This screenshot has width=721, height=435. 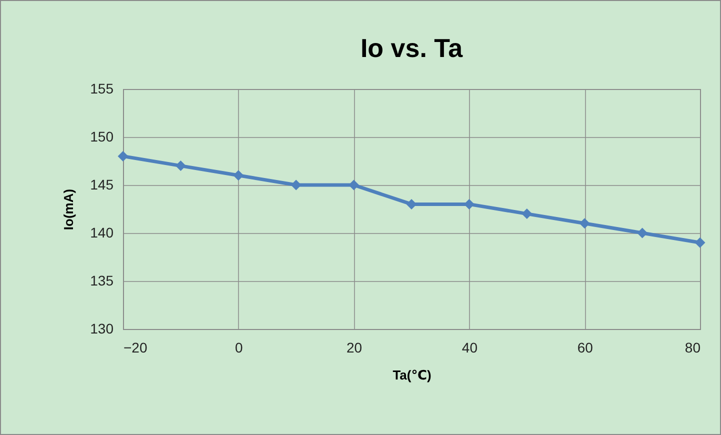 What do you see at coordinates (102, 280) in the screenshot?
I see `y-tick-label: 135` at bounding box center [102, 280].